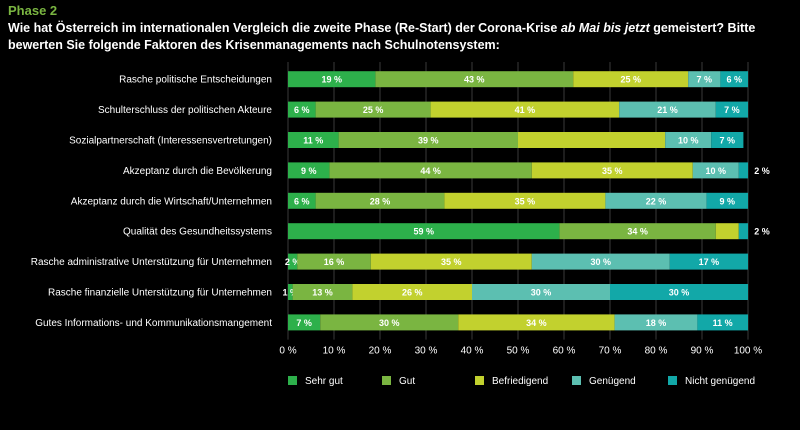 The height and width of the screenshot is (430, 800). I want to click on data-label: 22 %, so click(656, 201).